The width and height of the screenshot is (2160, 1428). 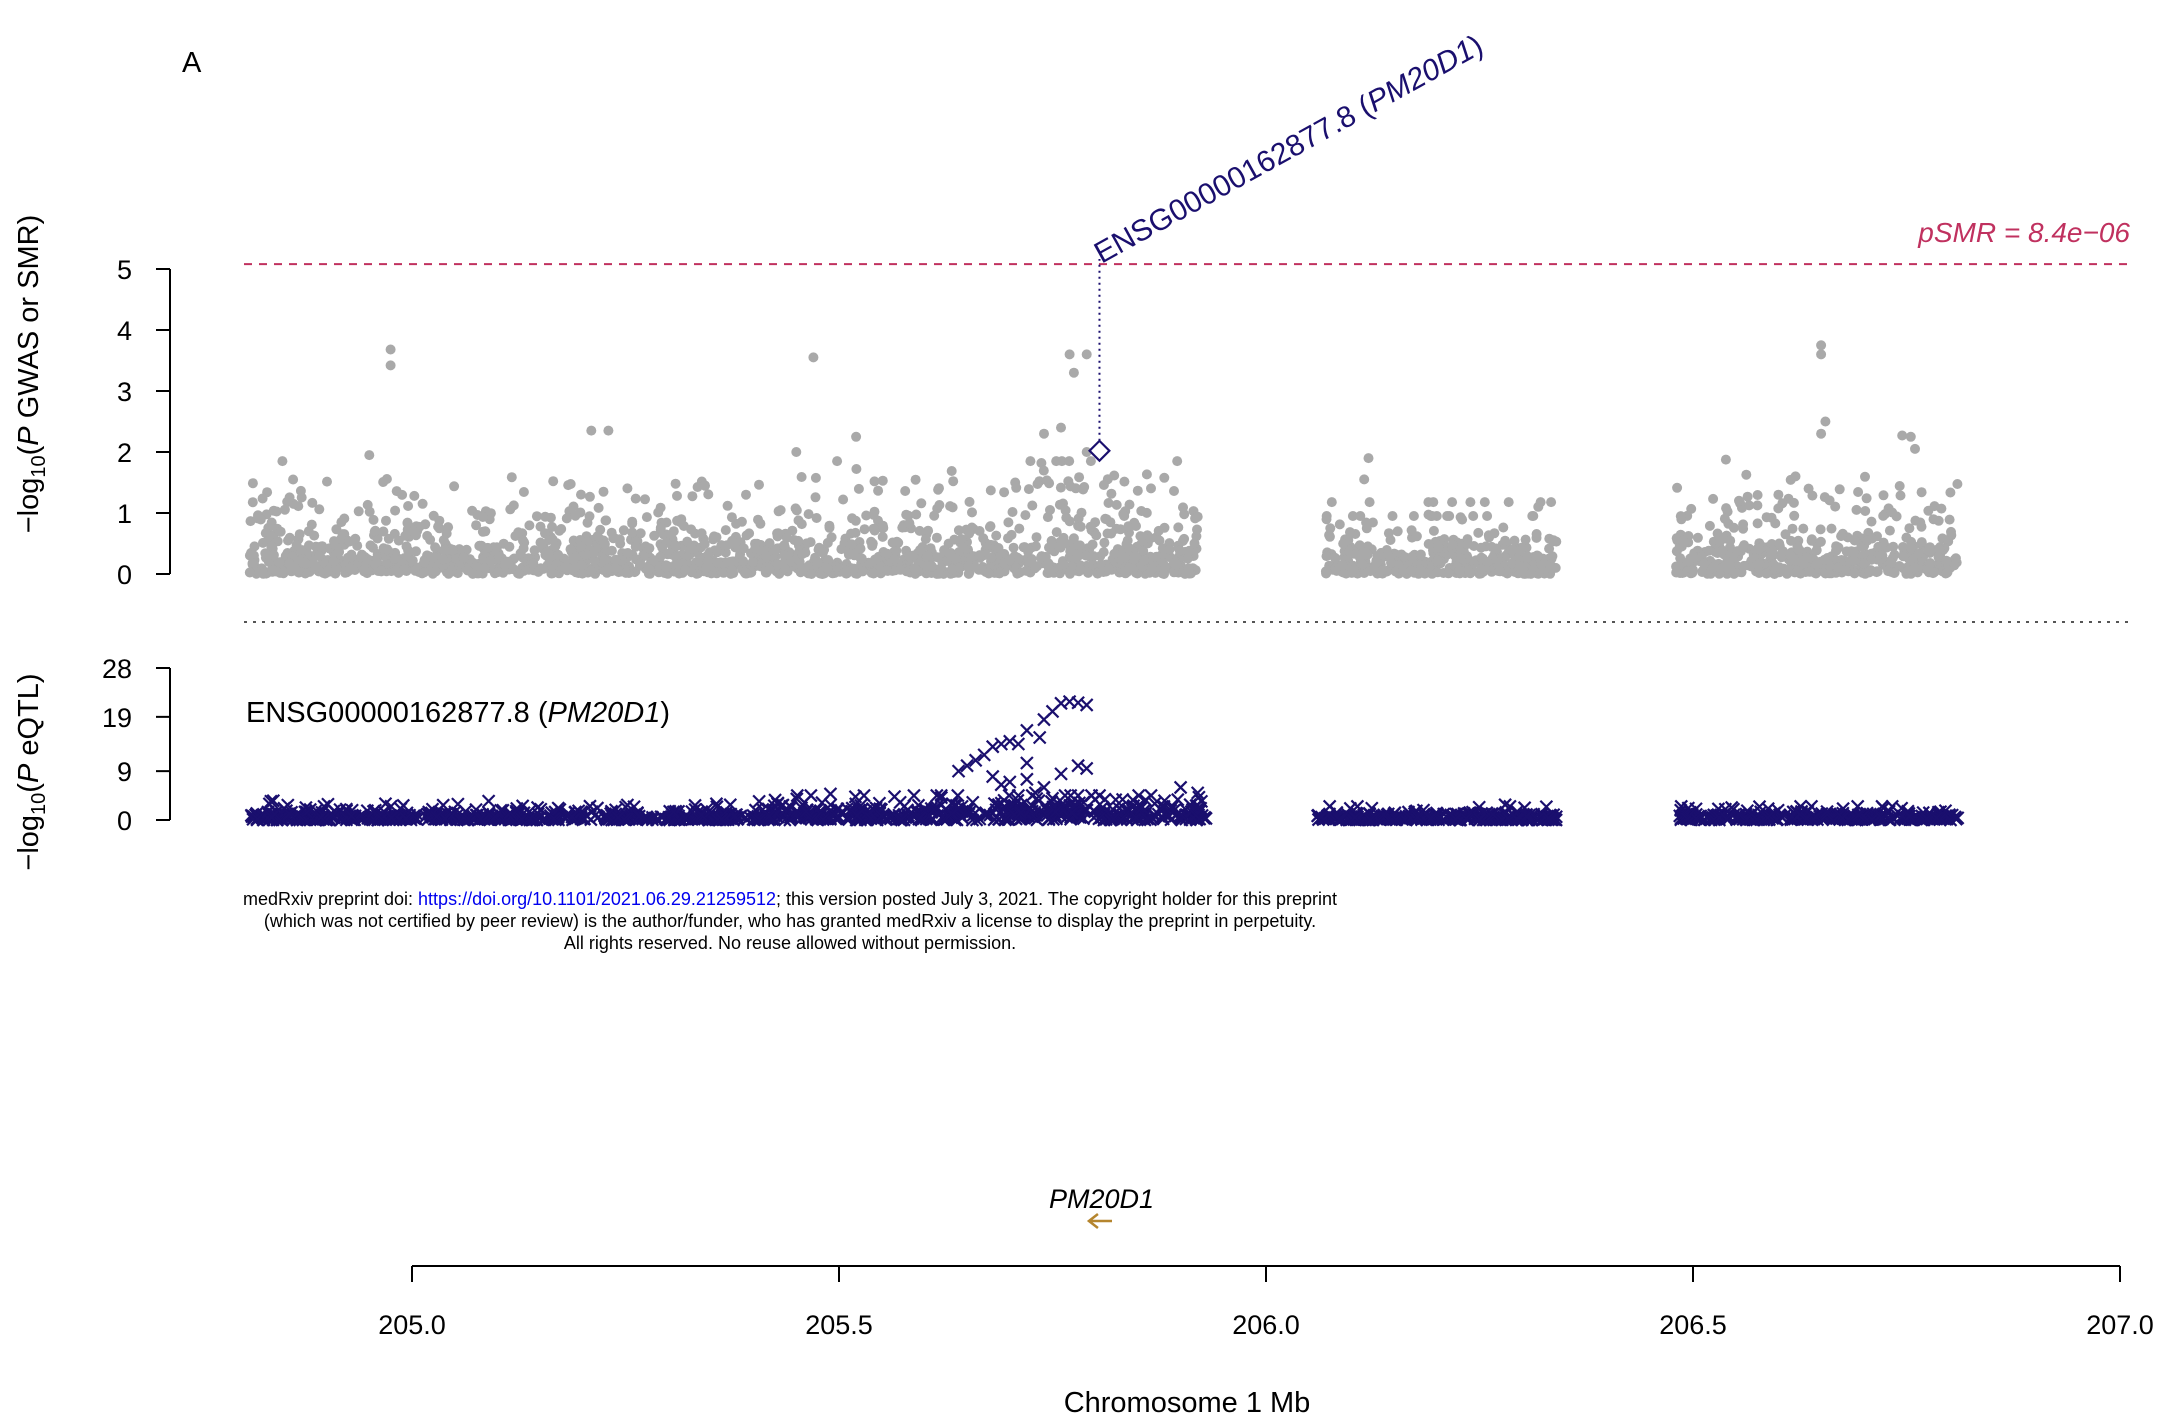 What do you see at coordinates (117, 669) in the screenshot?
I see `eqtl-y-tick-label: 28` at bounding box center [117, 669].